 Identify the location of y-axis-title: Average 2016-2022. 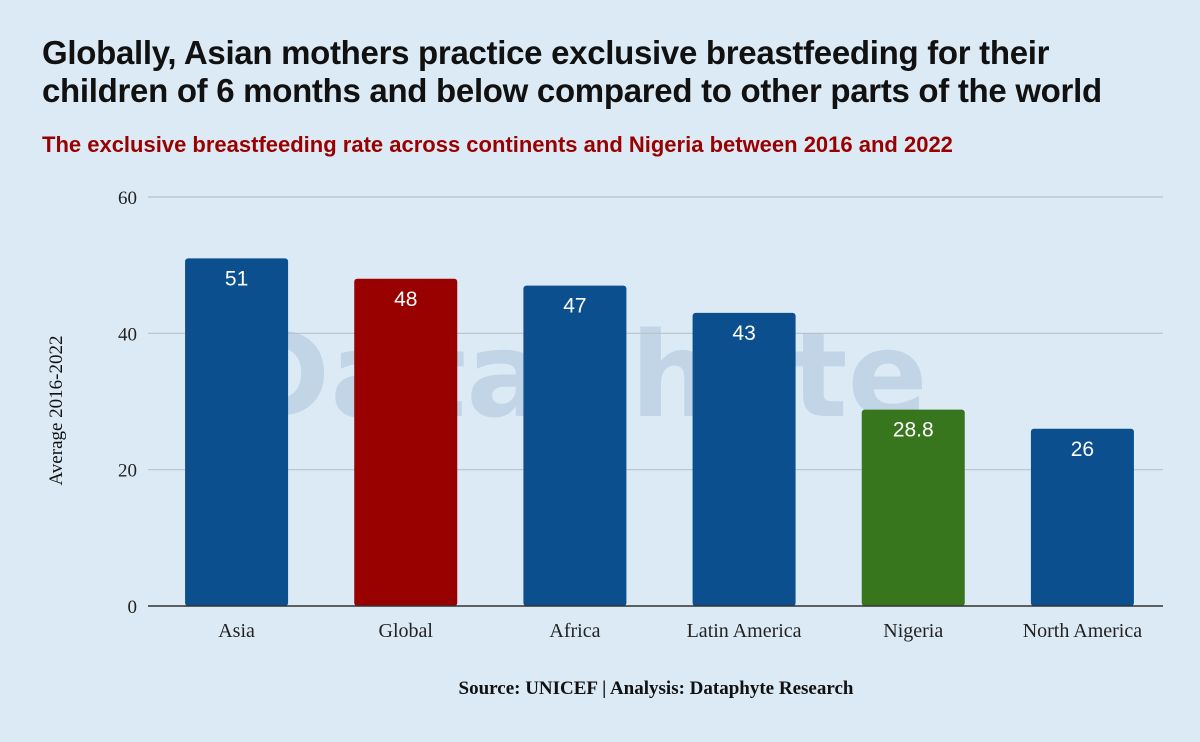
(56, 410).